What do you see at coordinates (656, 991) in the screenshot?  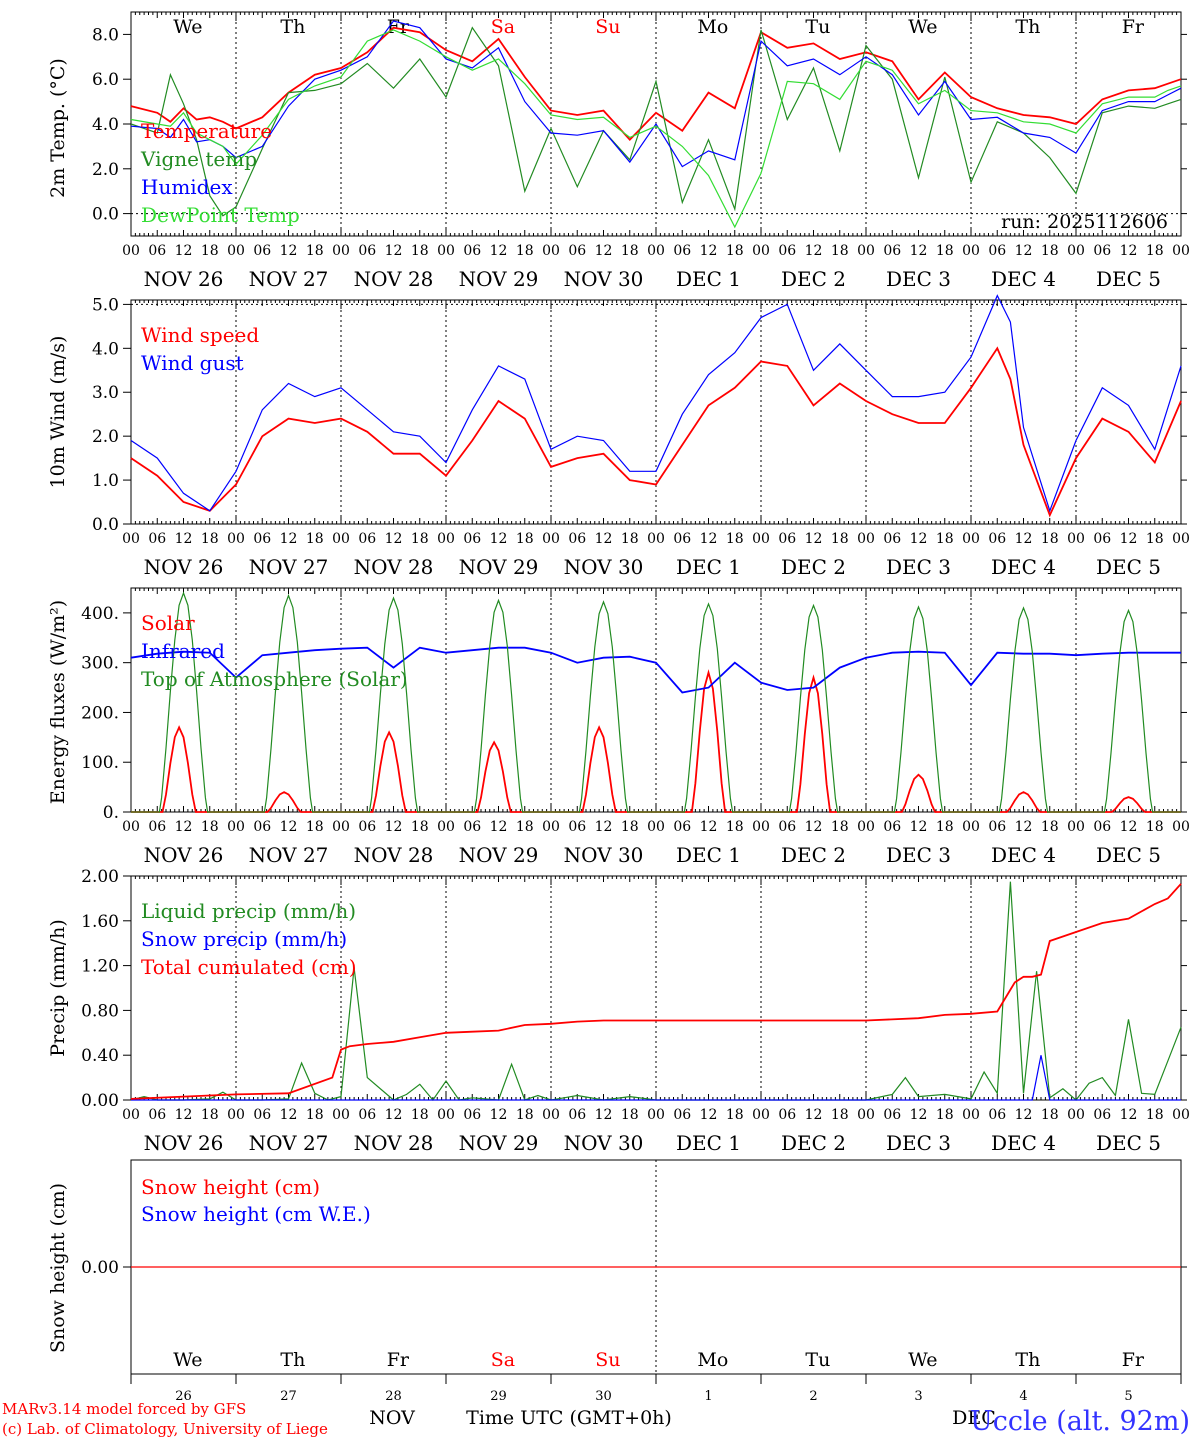 I see `series-line-liquid-precip-mm-h` at bounding box center [656, 991].